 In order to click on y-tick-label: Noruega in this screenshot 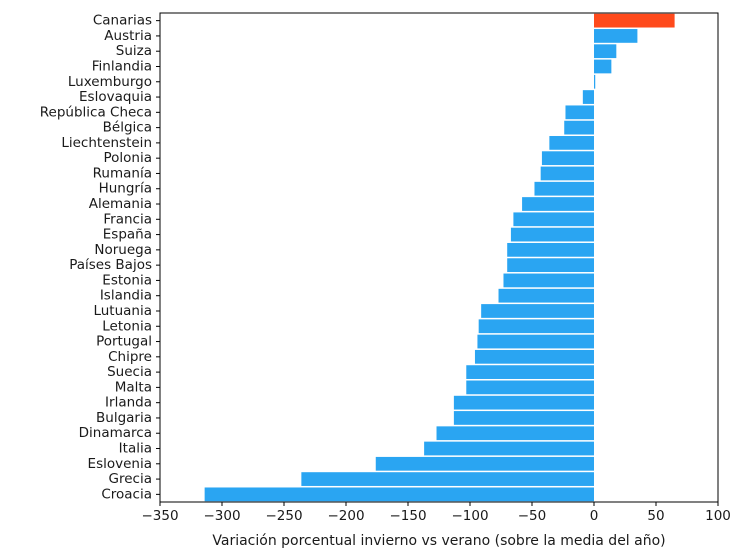, I will do `click(123, 250)`.